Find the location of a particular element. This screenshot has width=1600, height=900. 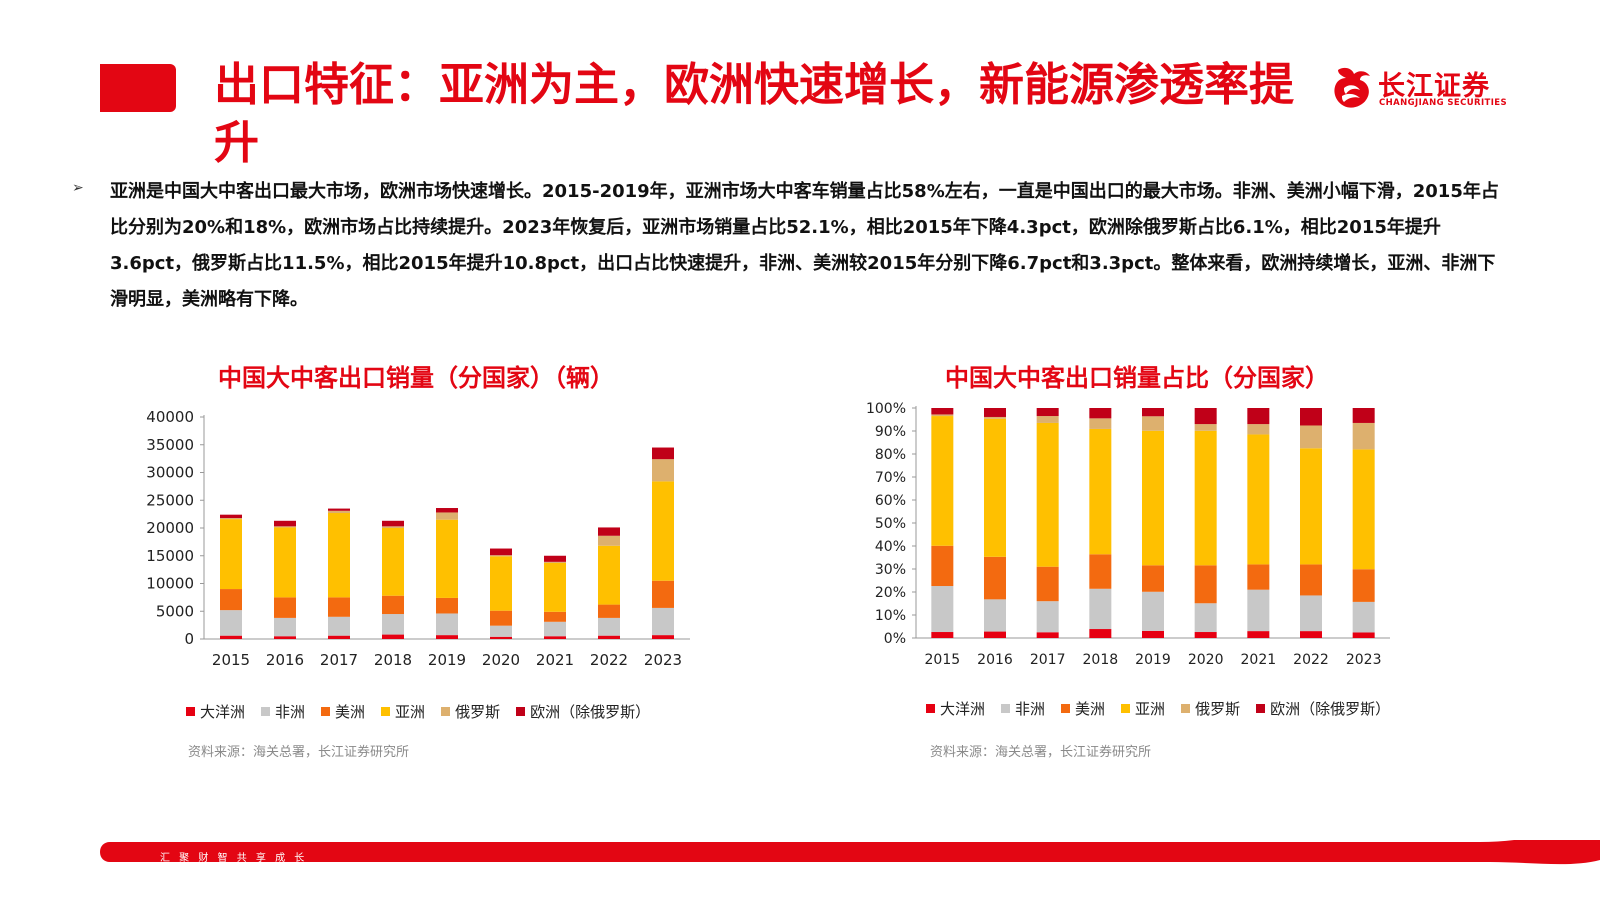

footer-band is located at coordinates (850, 852).